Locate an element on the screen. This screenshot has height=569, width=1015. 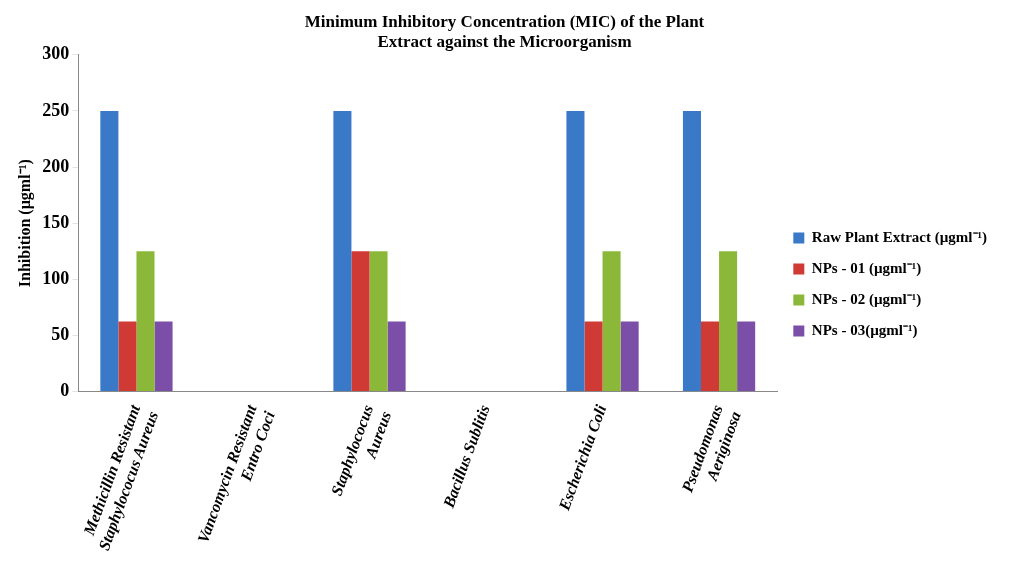
legend-label: Raw Plant Extract (µgml⁻¹) is located at coordinates (899, 237).